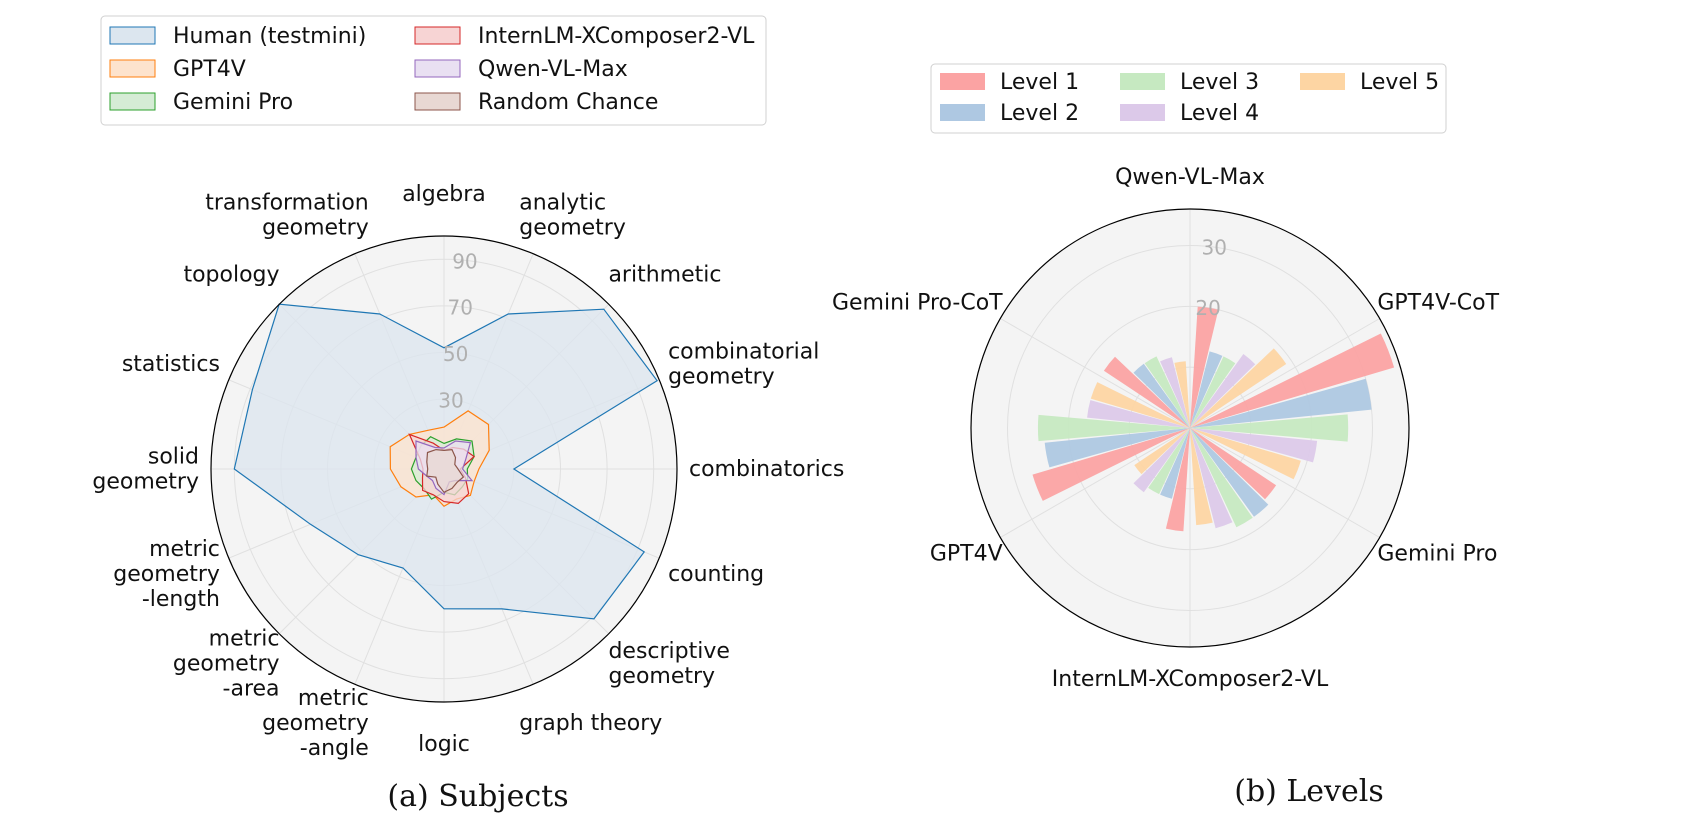 The height and width of the screenshot is (817, 1696). What do you see at coordinates (1219, 113) in the screenshot?
I see `levels-legend-label: Level 4` at bounding box center [1219, 113].